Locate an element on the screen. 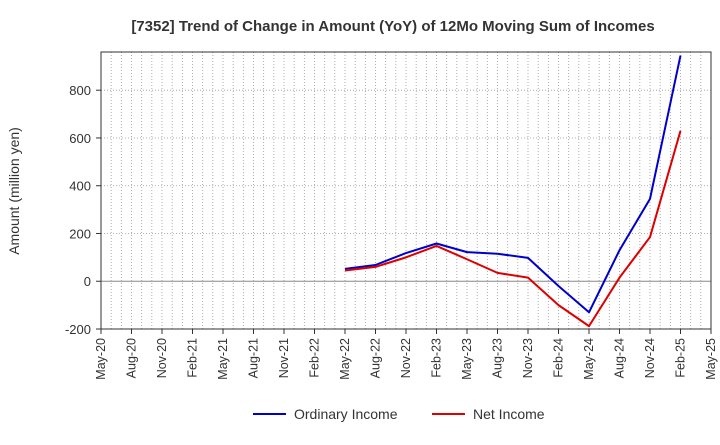 The height and width of the screenshot is (445, 720). x-tick-label: Aug-22 is located at coordinates (376, 358).